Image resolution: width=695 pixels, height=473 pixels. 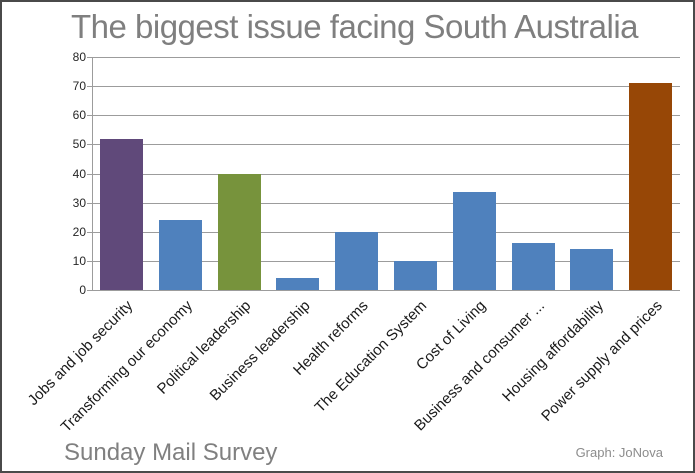 I want to click on x-axis-label: Jobs and job security, so click(x=81, y=353).